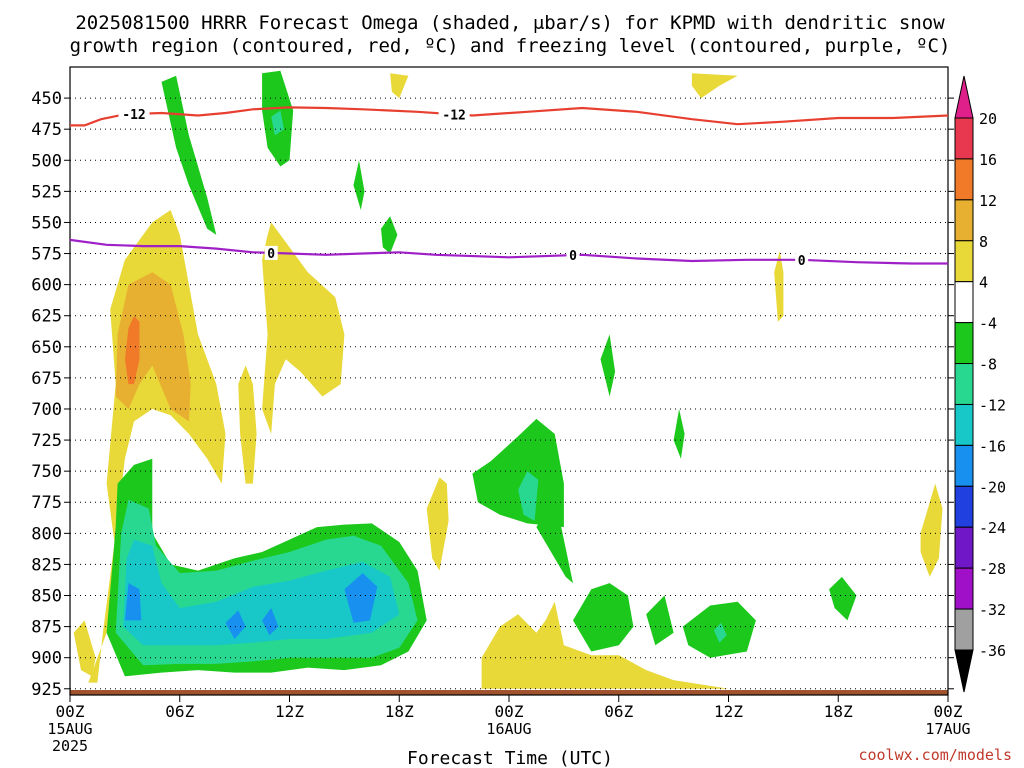 The width and height of the screenshot is (1024, 768). I want to click on y-tick-label: 900, so click(46, 659).